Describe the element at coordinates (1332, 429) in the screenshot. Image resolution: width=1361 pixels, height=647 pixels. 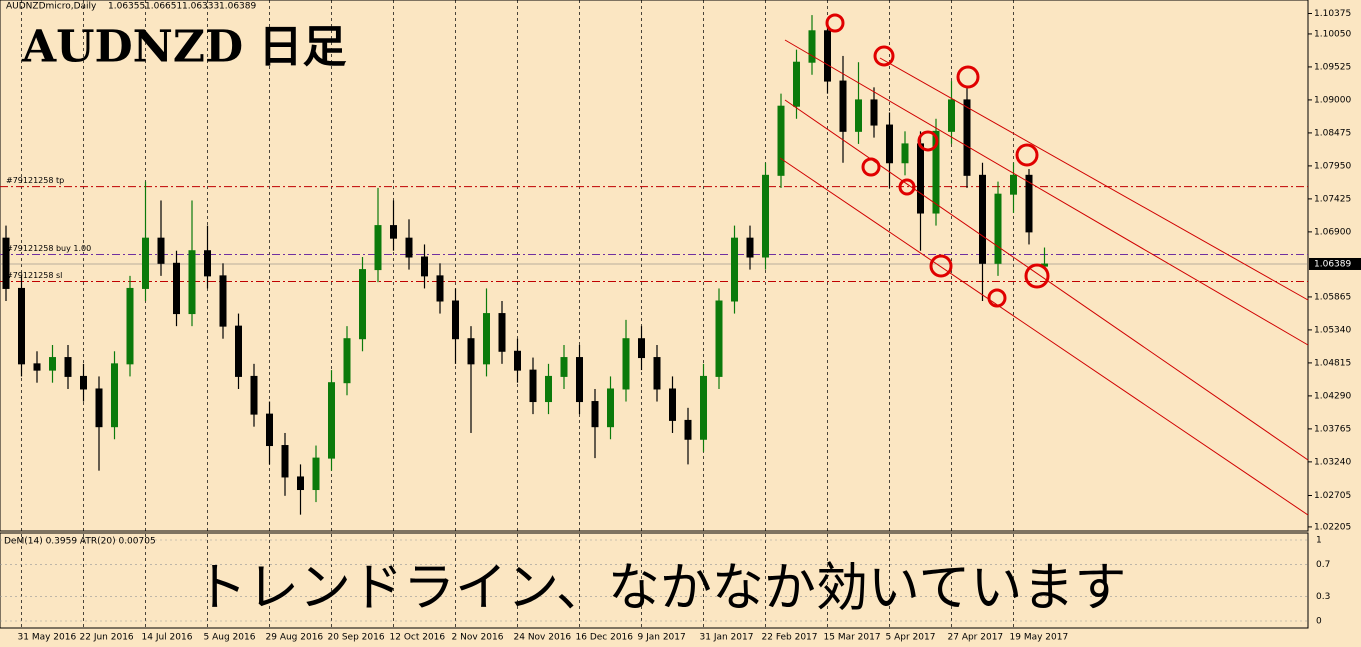
I see `y-tick-label: 1.03765` at that location.